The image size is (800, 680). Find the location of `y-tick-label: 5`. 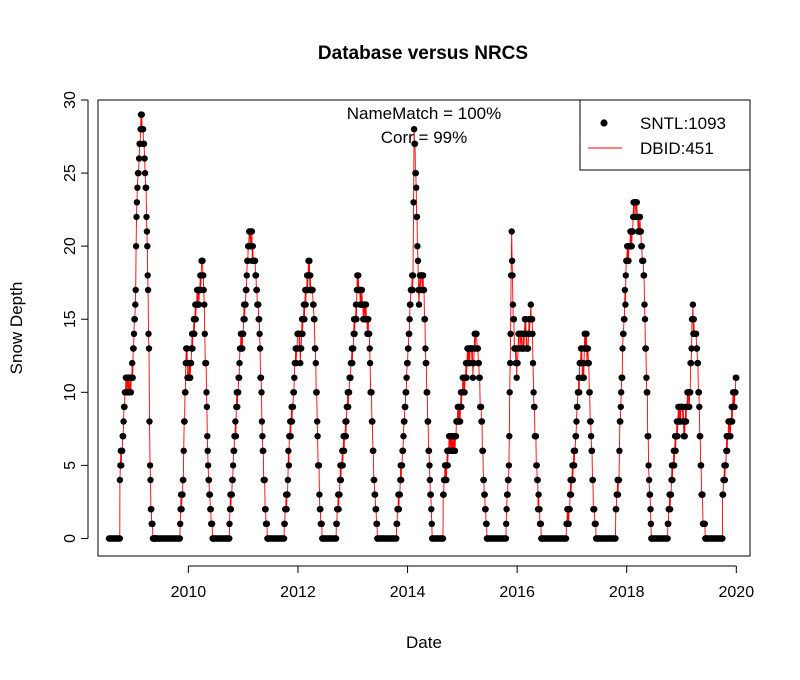

y-tick-label: 5 is located at coordinates (70, 465).